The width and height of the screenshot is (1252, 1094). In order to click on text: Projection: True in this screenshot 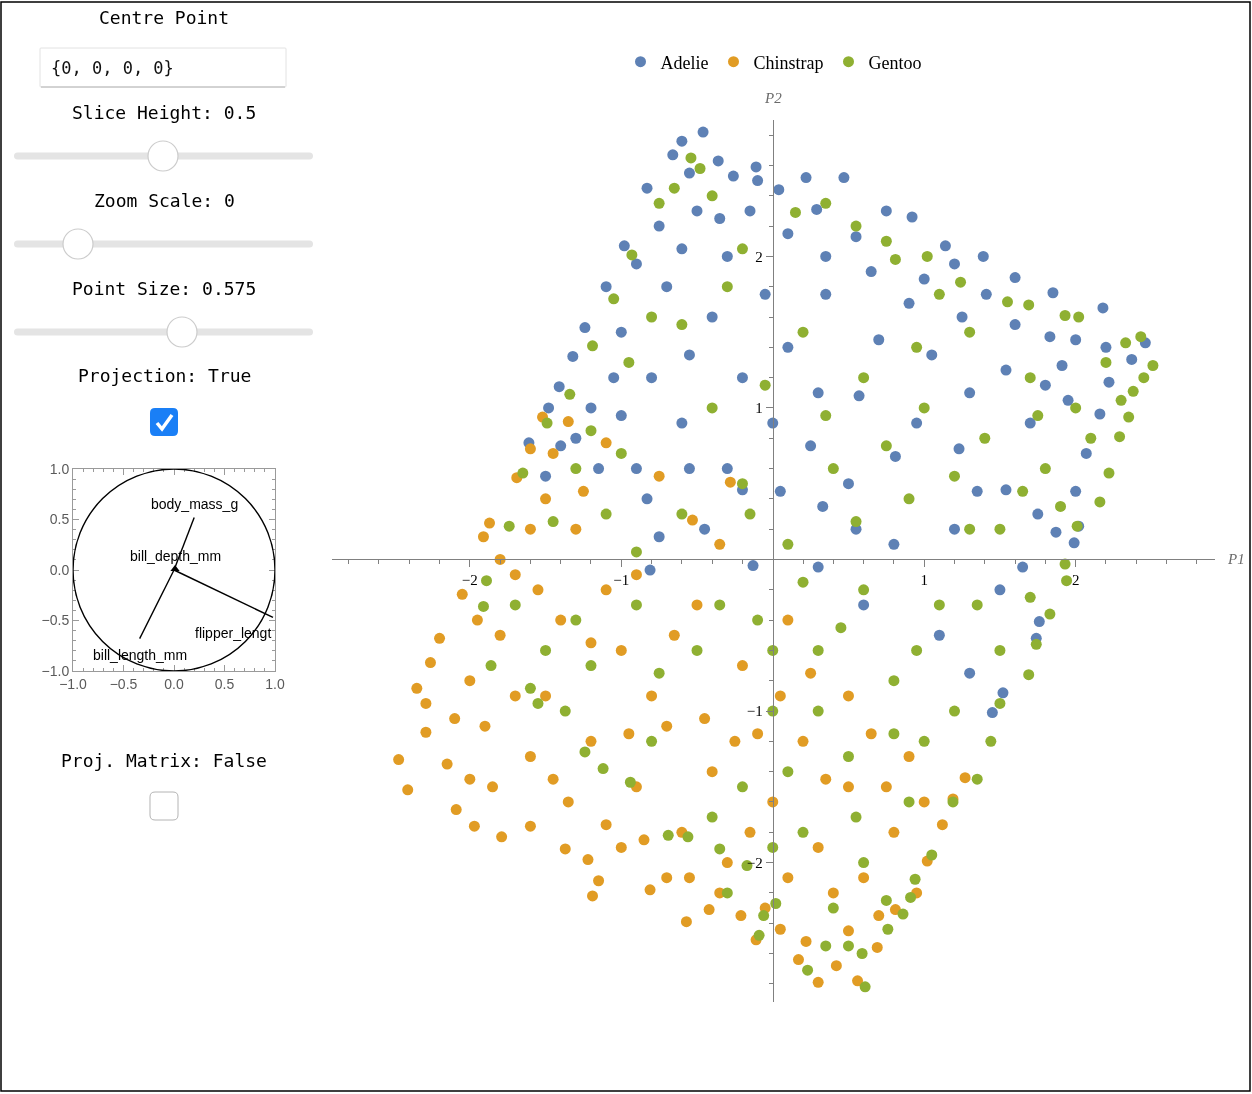, I will do `click(165, 375)`.